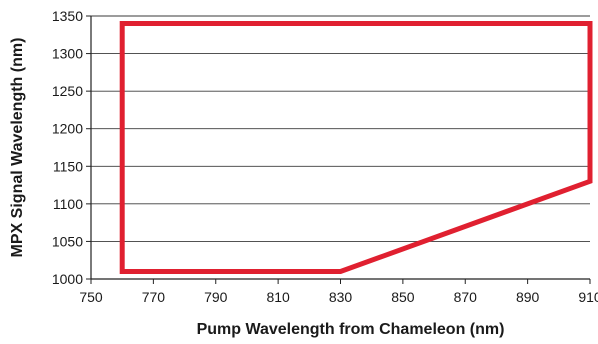 This screenshot has width=598, height=344. I want to click on x-tick-label: 750, so click(91, 297).